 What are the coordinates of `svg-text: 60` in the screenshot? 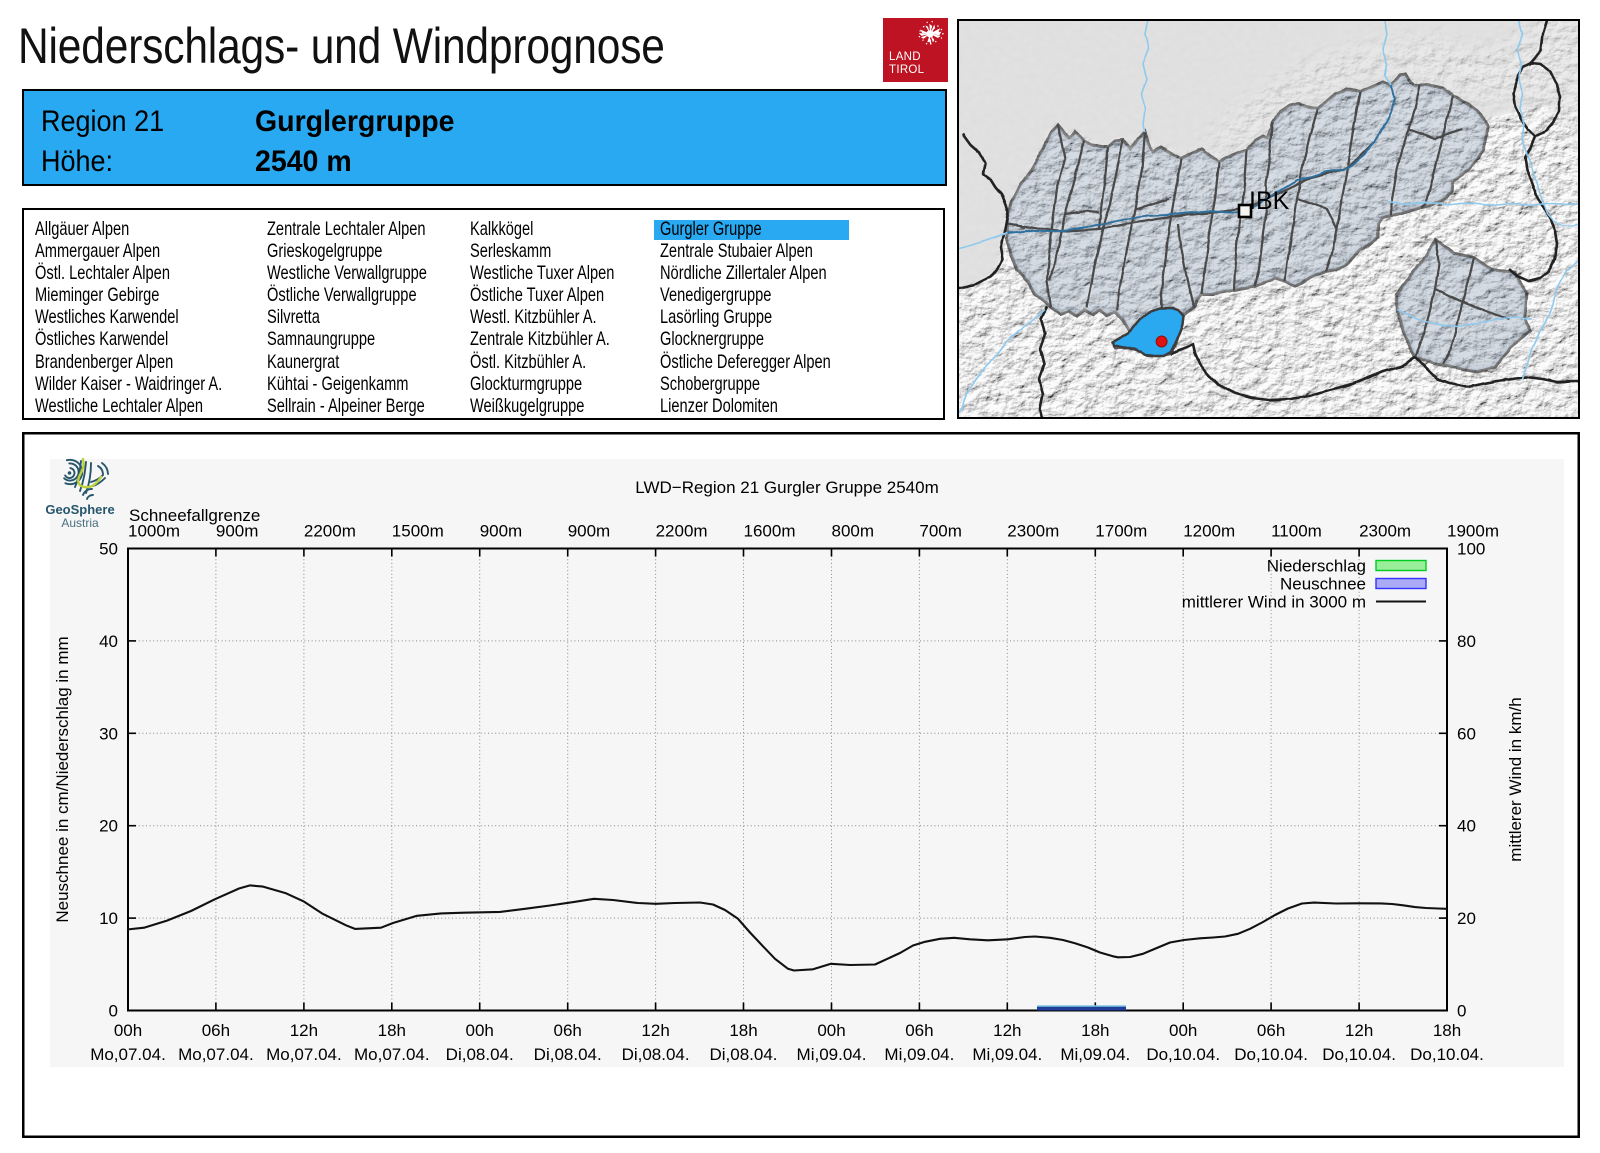 It's located at (1466, 733).